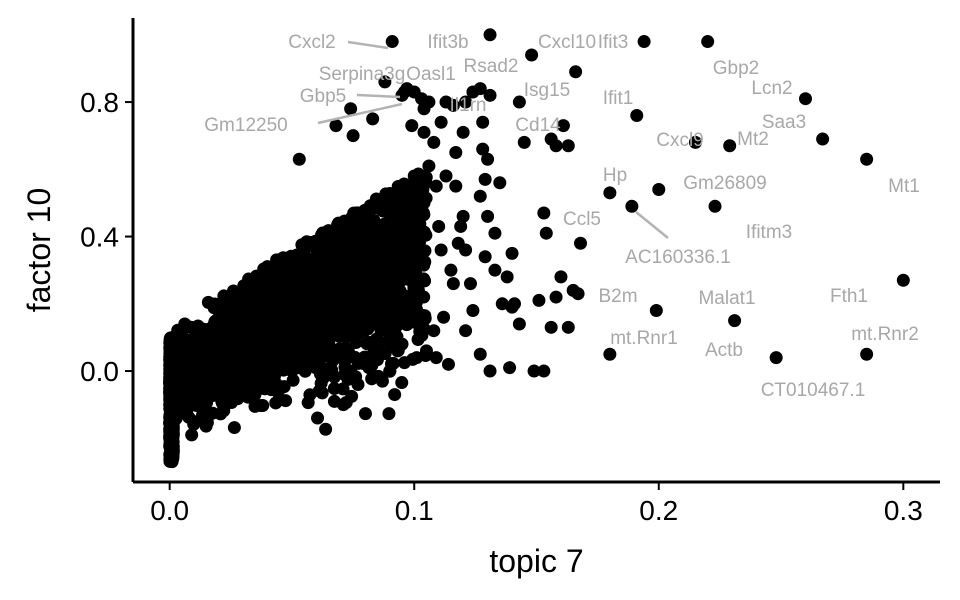  What do you see at coordinates (582, 219) in the screenshot?
I see `gene-label: Ccl5` at bounding box center [582, 219].